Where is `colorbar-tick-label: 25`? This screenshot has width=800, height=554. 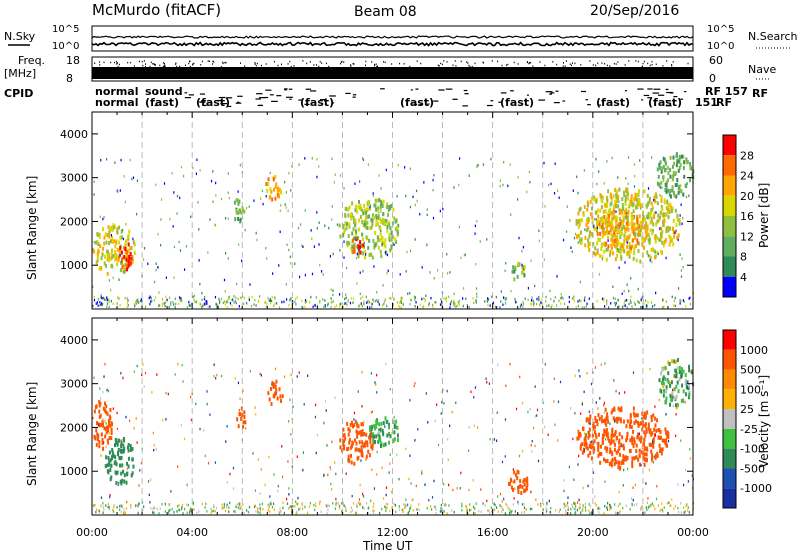 colorbar-tick-label: 25 is located at coordinates (747, 409).